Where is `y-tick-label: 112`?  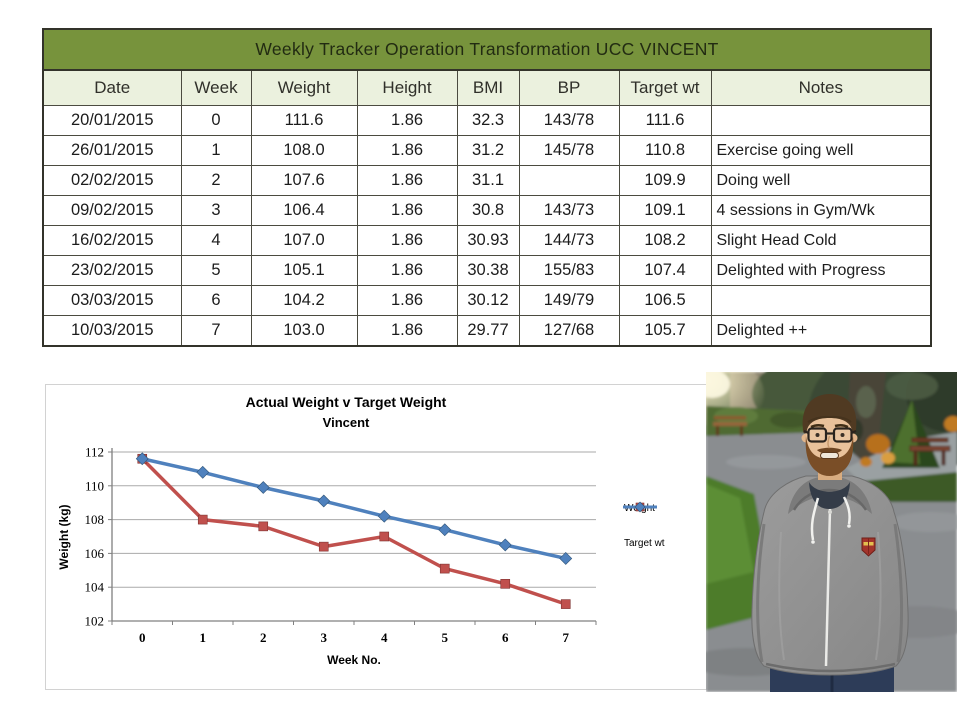
y-tick-label: 112 is located at coordinates (94, 452).